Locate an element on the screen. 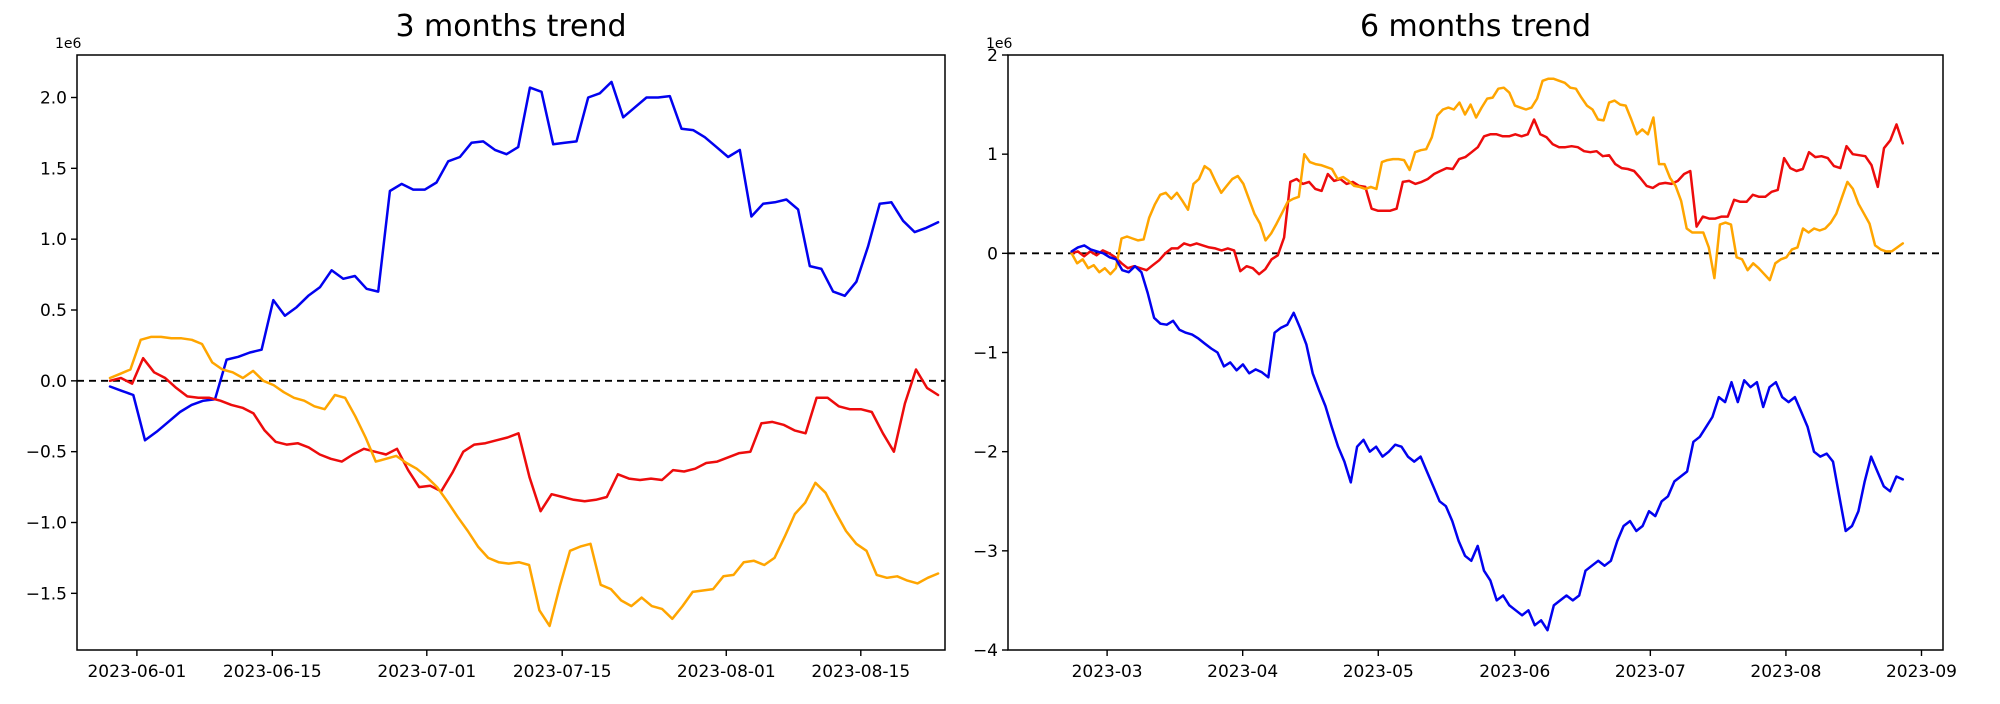 Image resolution: width=2000 pixels, height=704 pixels. x-tick-label: 2023-07 is located at coordinates (1650, 672).